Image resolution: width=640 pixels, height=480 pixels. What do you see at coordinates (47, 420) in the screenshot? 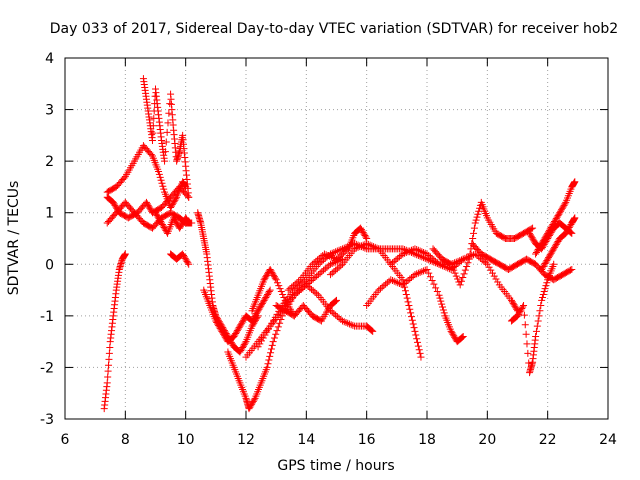
I see `y-tick-label: -3` at bounding box center [47, 420].